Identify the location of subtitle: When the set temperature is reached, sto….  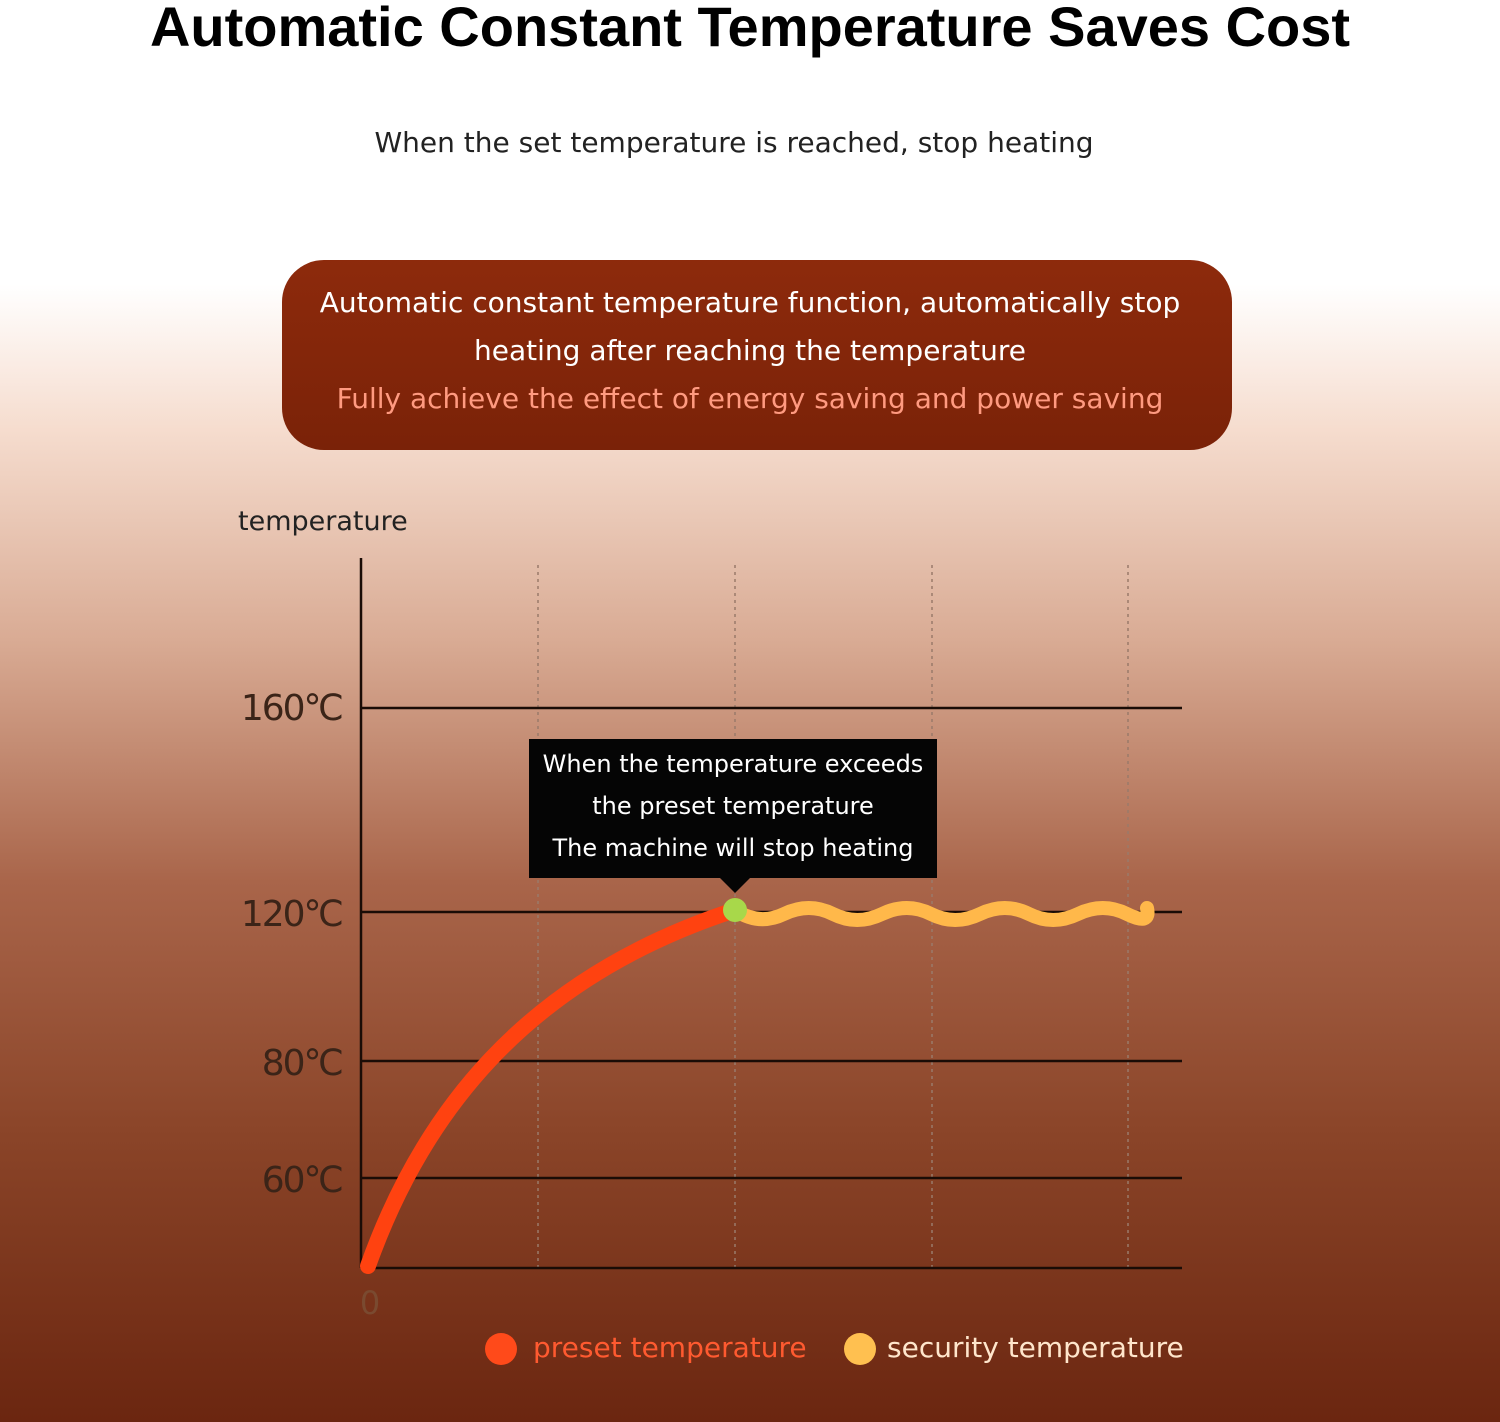
(733, 142).